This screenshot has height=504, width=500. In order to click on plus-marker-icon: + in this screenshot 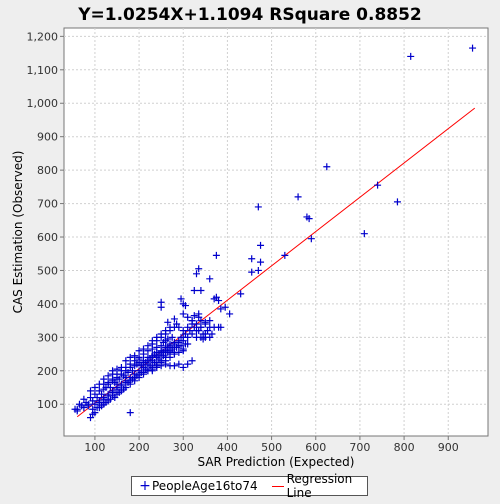, I will do `click(145, 486)`.